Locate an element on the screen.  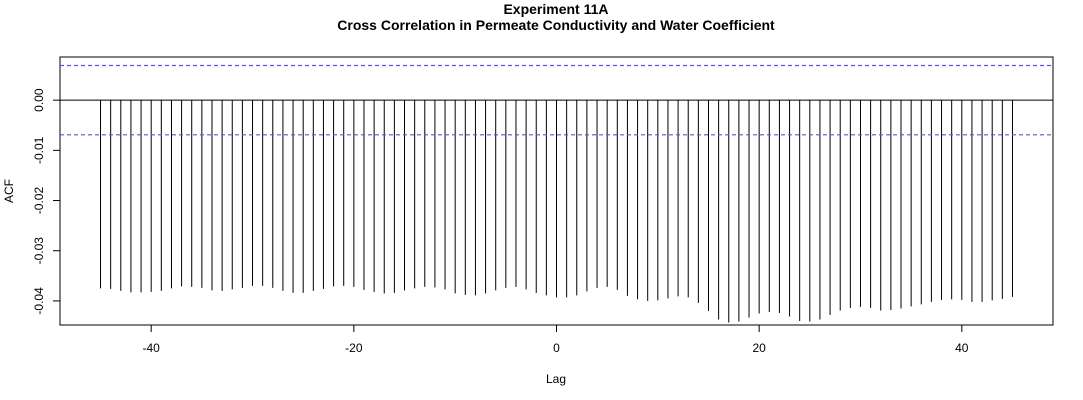
y-tick-label: -0.03 is located at coordinates (39, 251).